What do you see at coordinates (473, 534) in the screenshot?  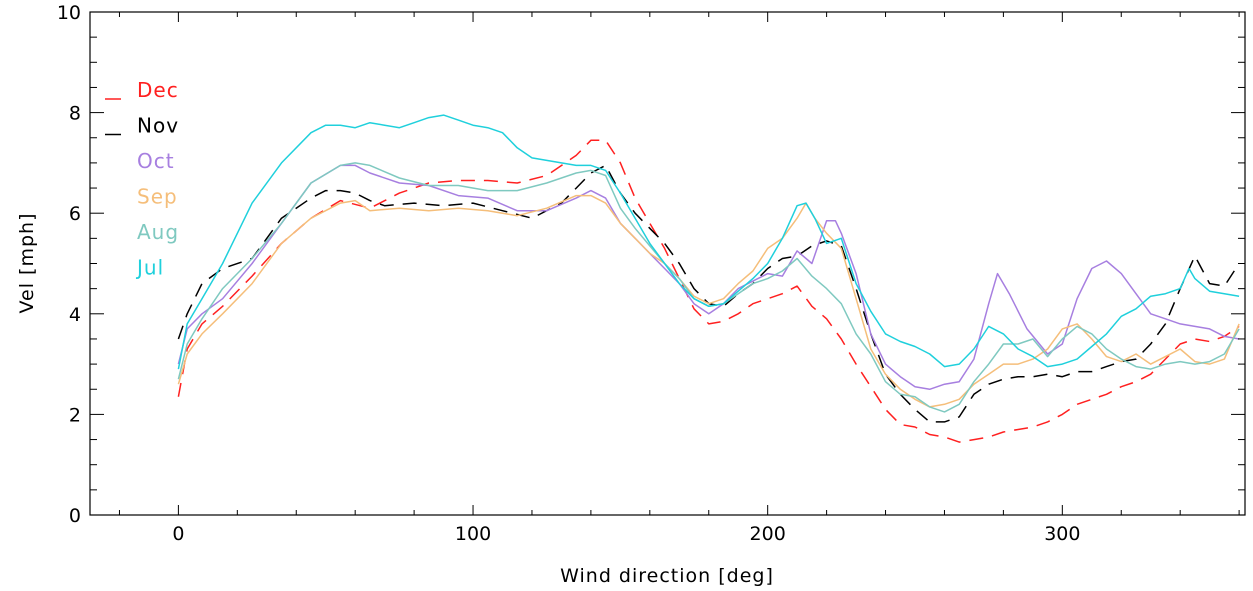 I see `x-tick-label: 100` at bounding box center [473, 534].